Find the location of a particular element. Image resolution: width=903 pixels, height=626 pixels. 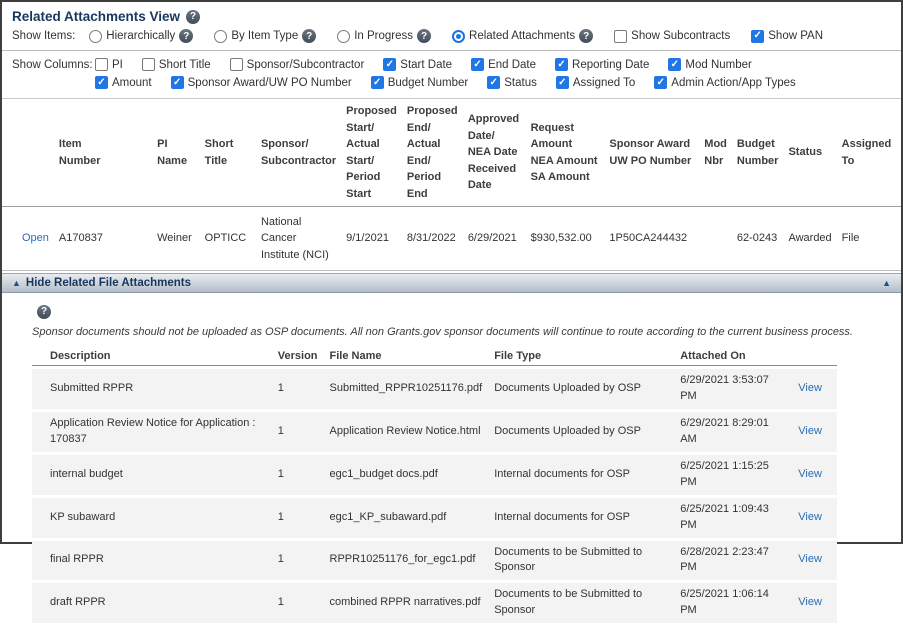

checkbox-amount: Amount is located at coordinates (123, 82).